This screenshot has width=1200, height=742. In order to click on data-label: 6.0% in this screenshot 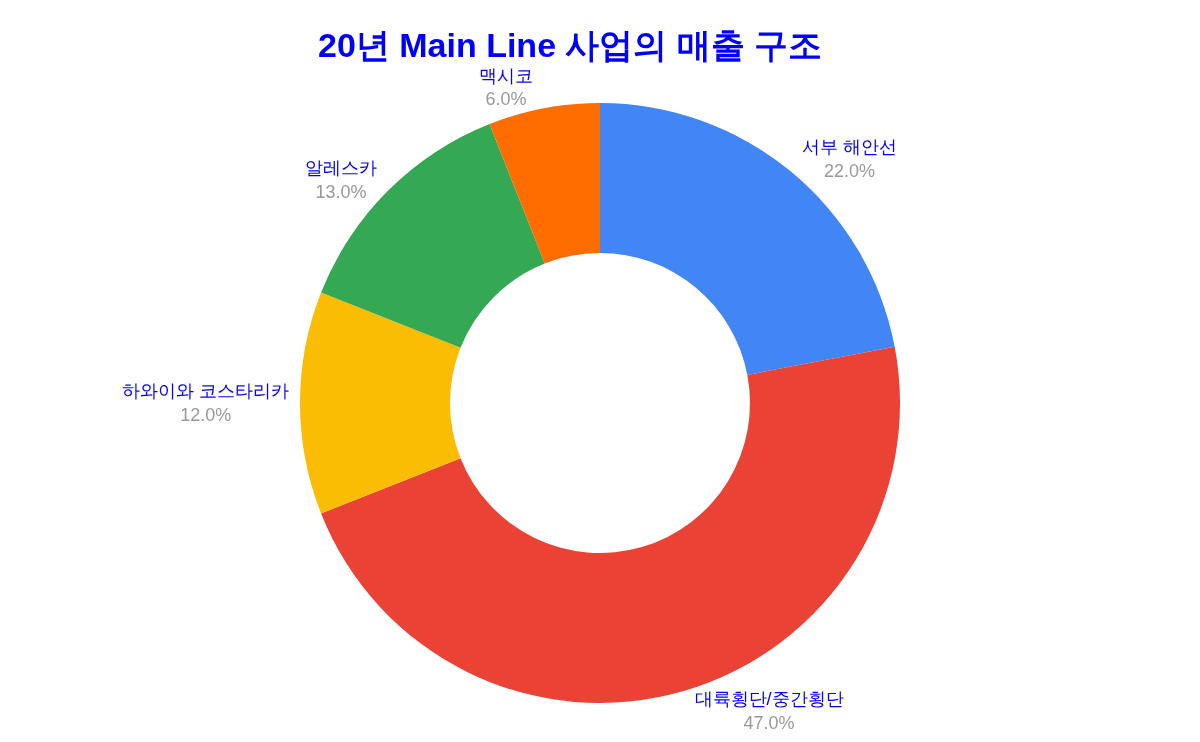, I will do `click(506, 99)`.